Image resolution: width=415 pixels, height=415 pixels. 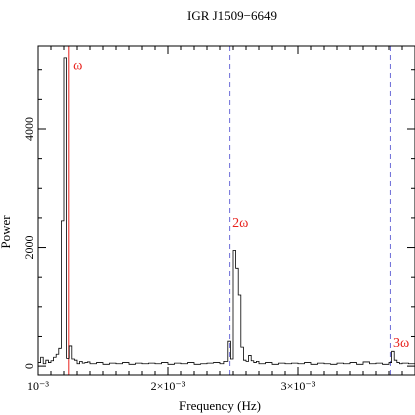 What do you see at coordinates (29, 129) in the screenshot?
I see `y-tick-label: 4000` at bounding box center [29, 129].